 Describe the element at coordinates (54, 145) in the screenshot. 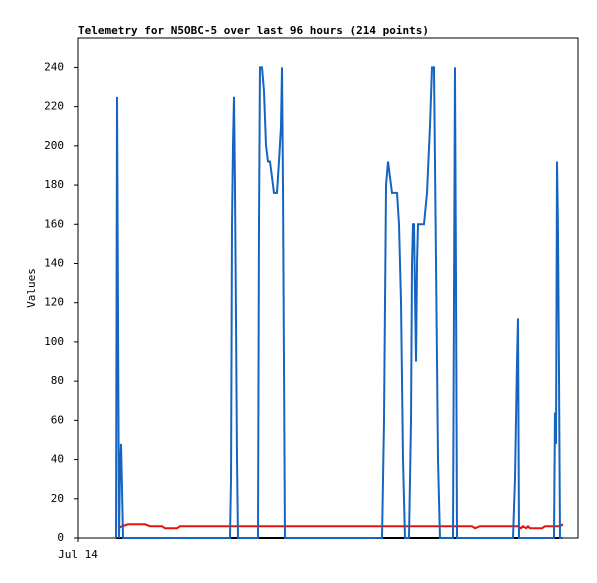

I see `y-tick-label: 200` at that location.